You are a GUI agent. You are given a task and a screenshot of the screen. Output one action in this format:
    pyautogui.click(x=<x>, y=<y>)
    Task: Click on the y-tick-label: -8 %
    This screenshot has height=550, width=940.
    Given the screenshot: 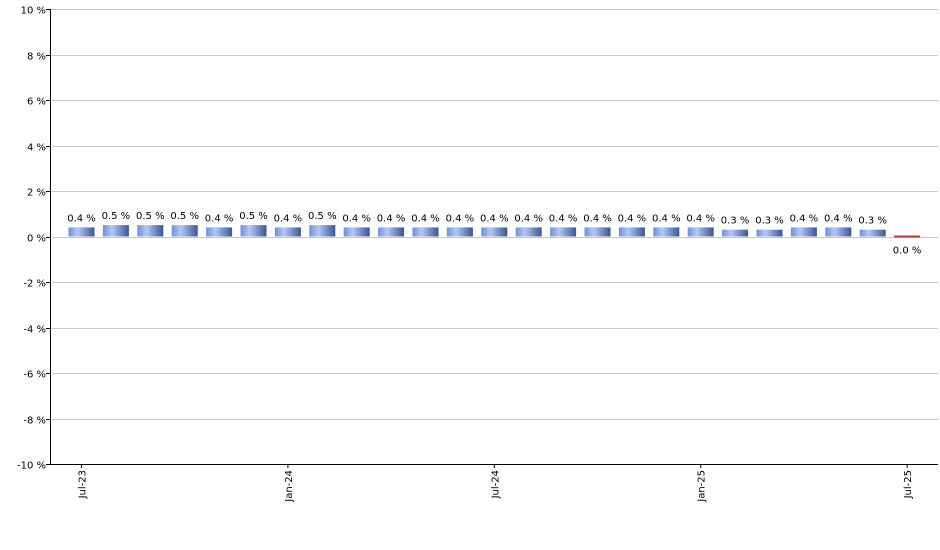 What is the action you would take?
    pyautogui.click(x=34, y=421)
    